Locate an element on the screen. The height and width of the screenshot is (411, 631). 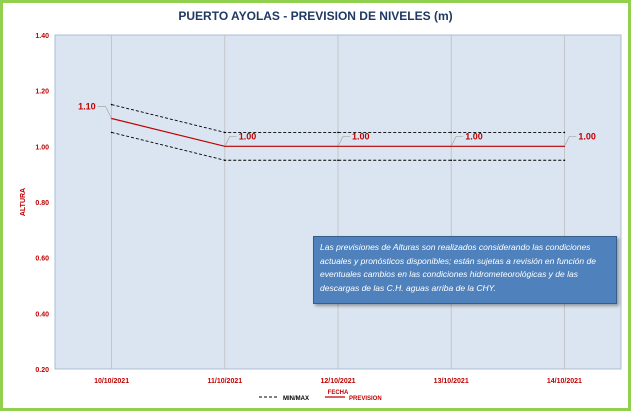
x-tick-label: 10/10/2021 is located at coordinates (111, 381).